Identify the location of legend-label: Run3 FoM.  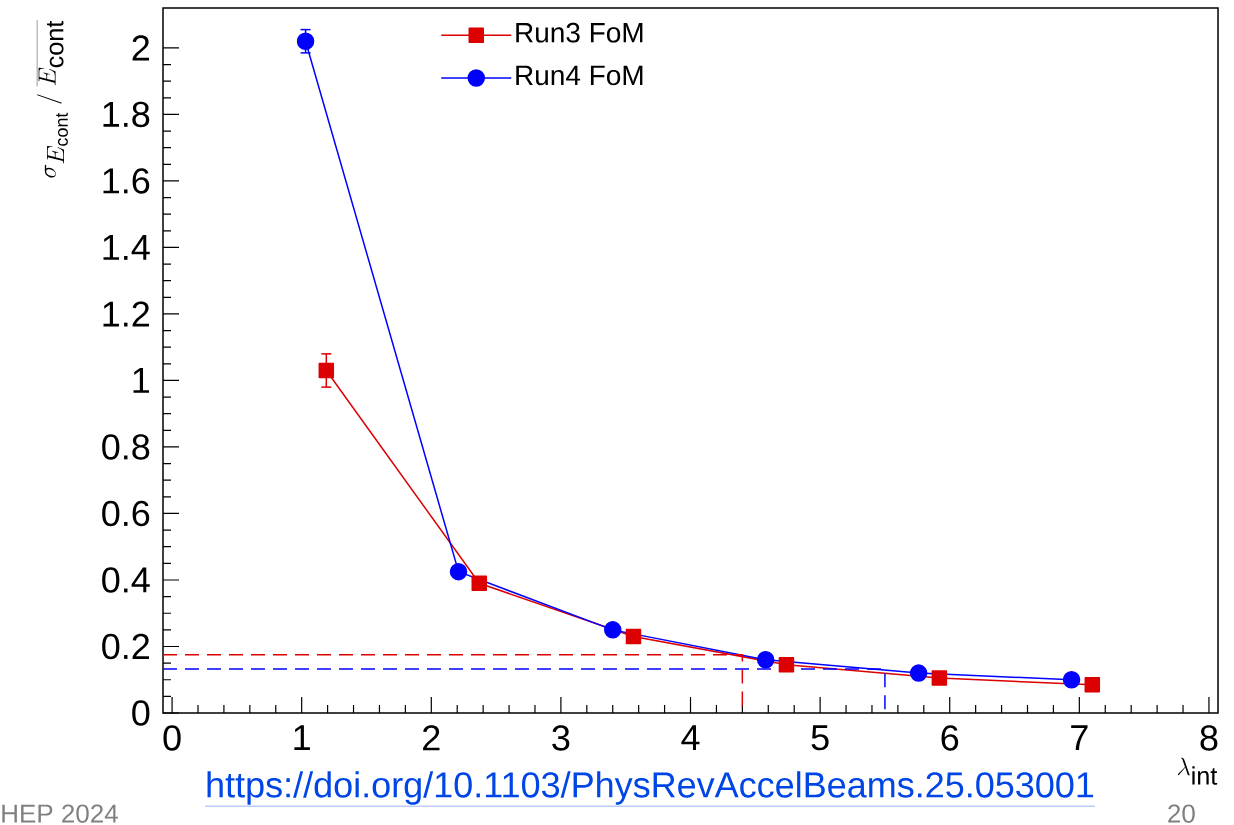
(579, 32).